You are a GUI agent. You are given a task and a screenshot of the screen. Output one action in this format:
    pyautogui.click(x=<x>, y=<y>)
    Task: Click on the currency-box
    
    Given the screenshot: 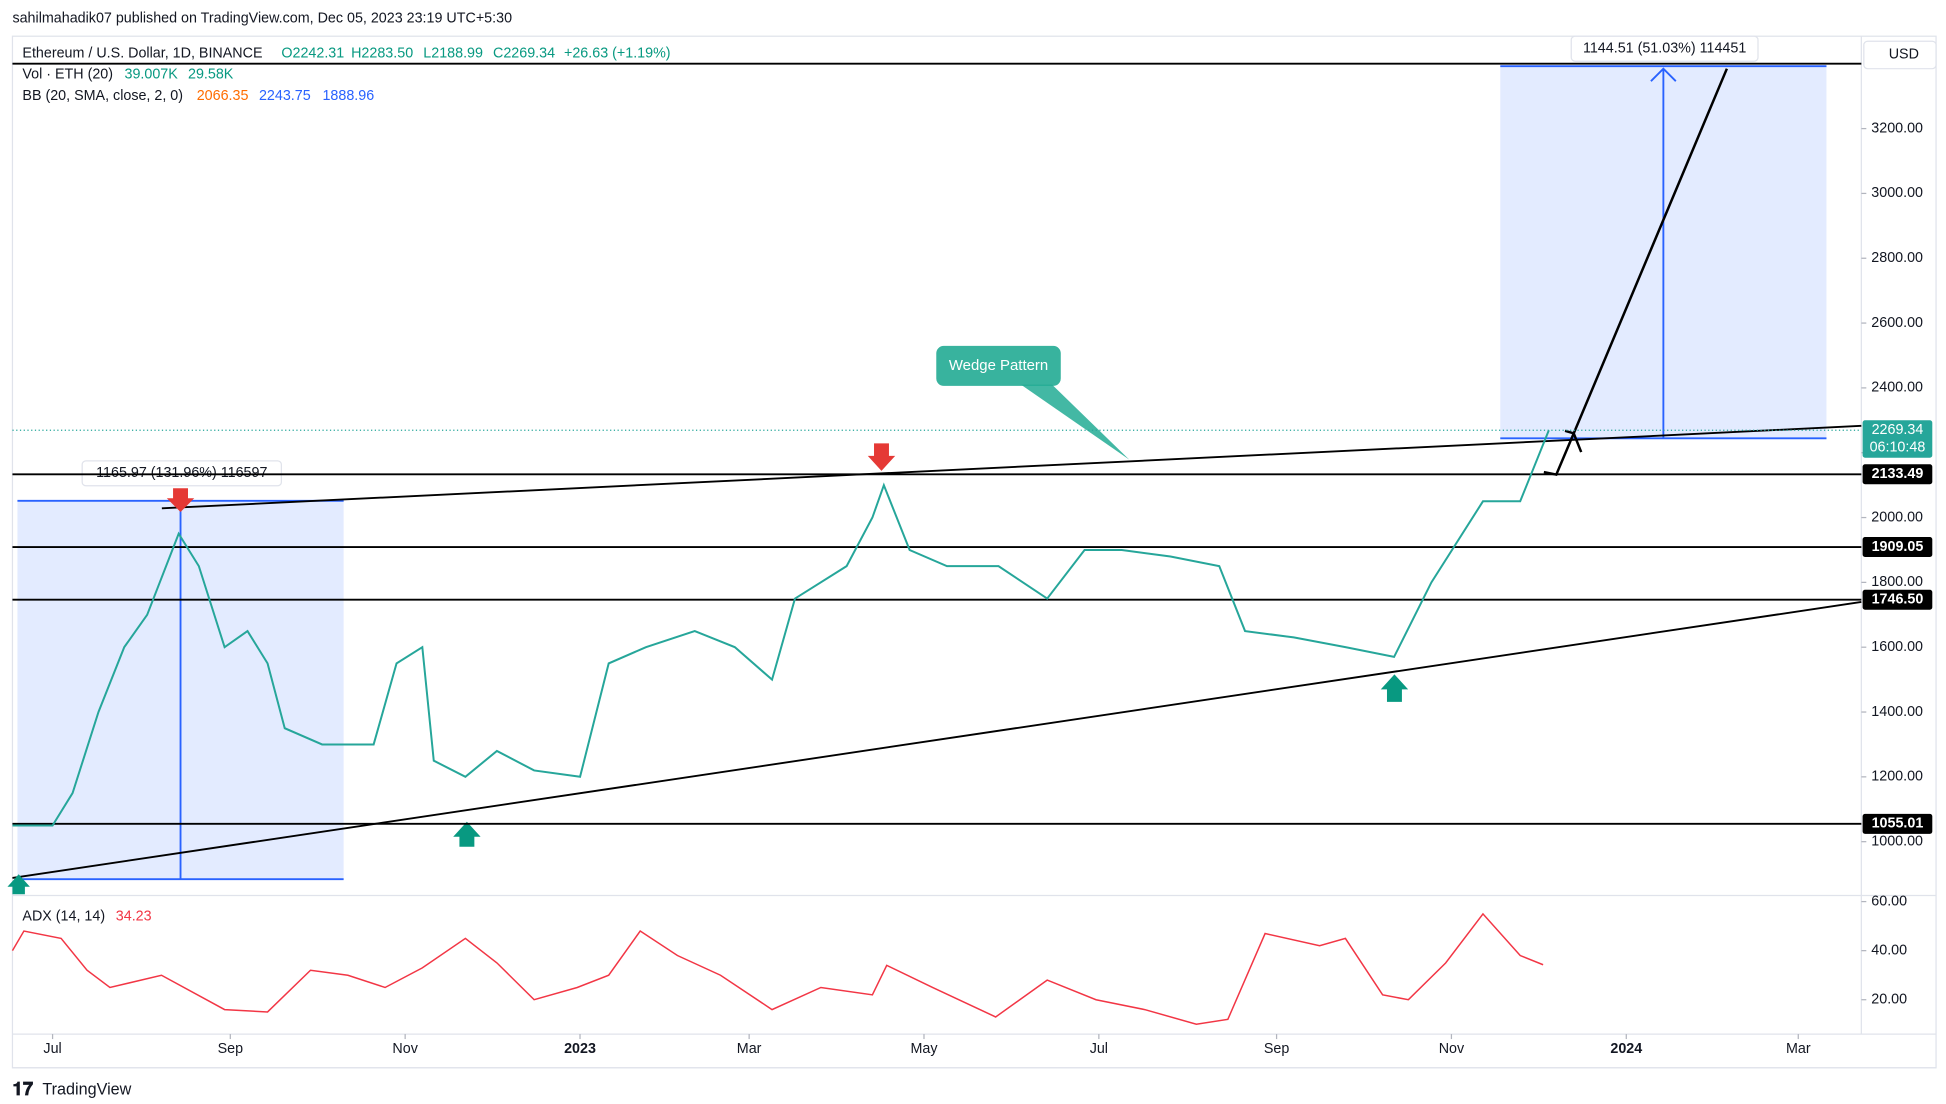 What is the action you would take?
    pyautogui.click(x=1900, y=55)
    